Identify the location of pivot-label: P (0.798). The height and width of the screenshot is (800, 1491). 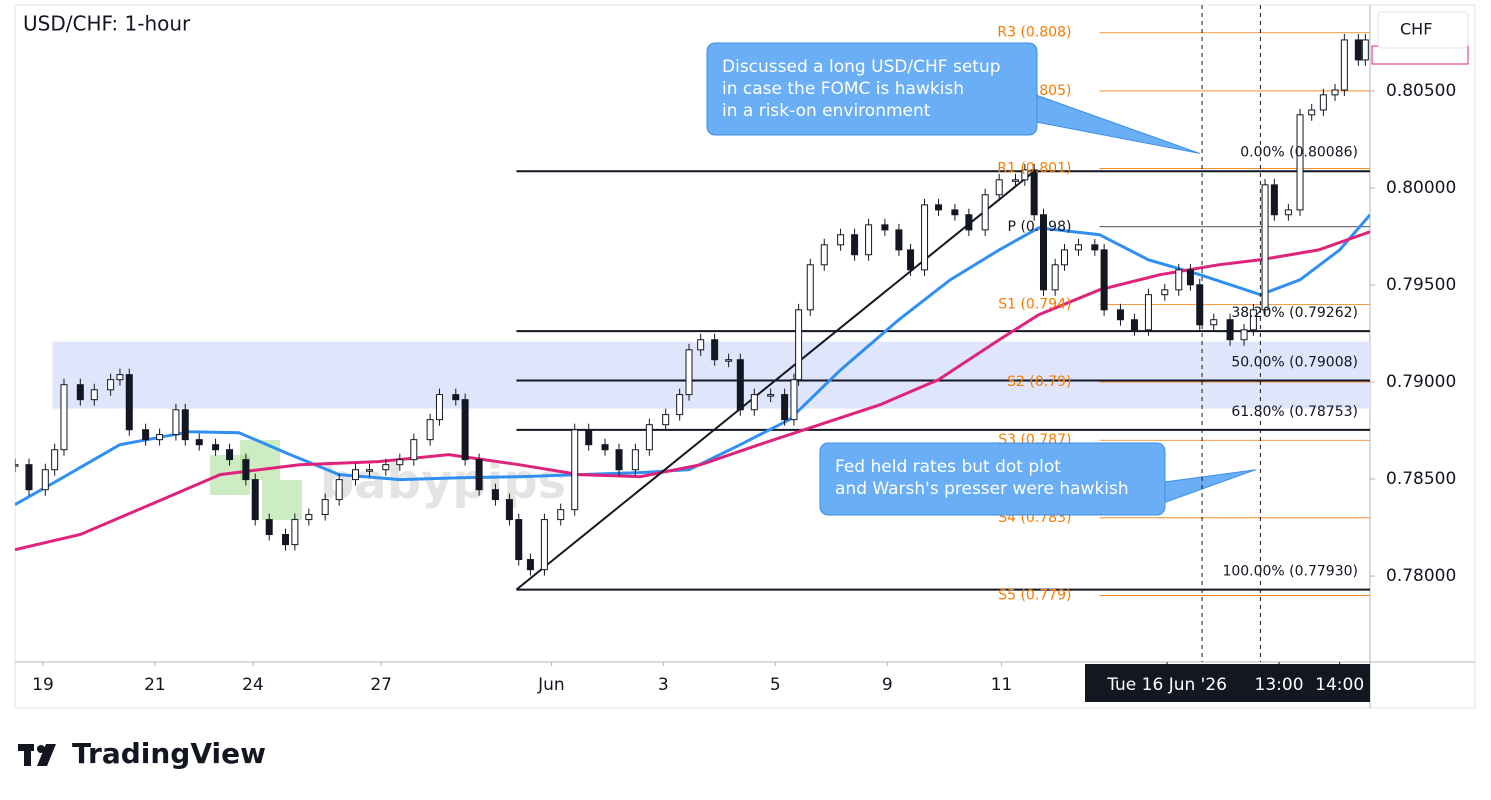
(1040, 227).